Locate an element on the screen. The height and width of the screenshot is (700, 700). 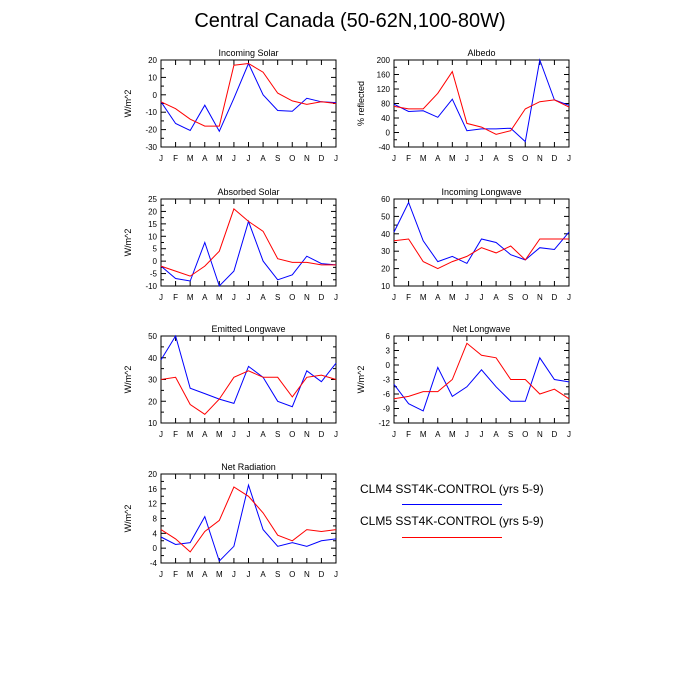
xtick-label-1-3: A is located at coordinates (438, 158).